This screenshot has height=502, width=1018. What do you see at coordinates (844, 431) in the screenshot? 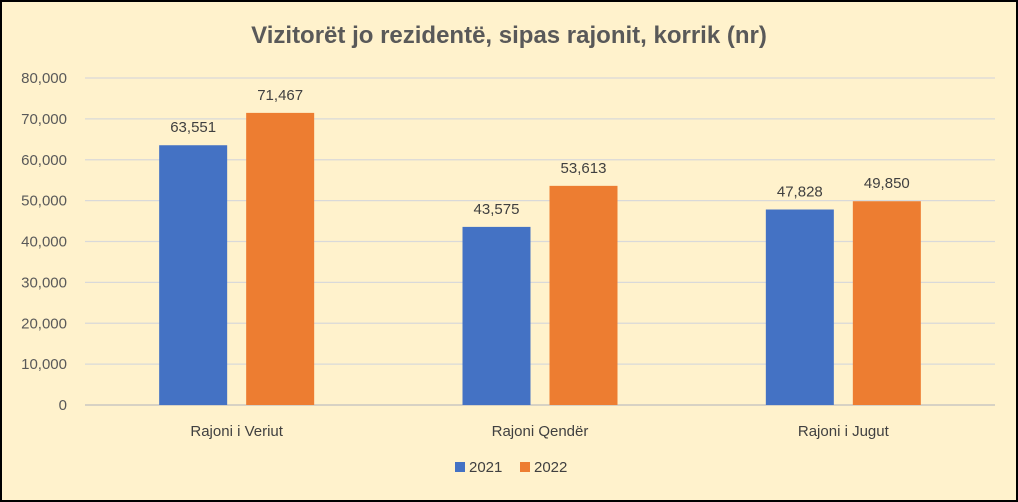
I see `x-tick-label: Rajoni i Jugut` at bounding box center [844, 431].